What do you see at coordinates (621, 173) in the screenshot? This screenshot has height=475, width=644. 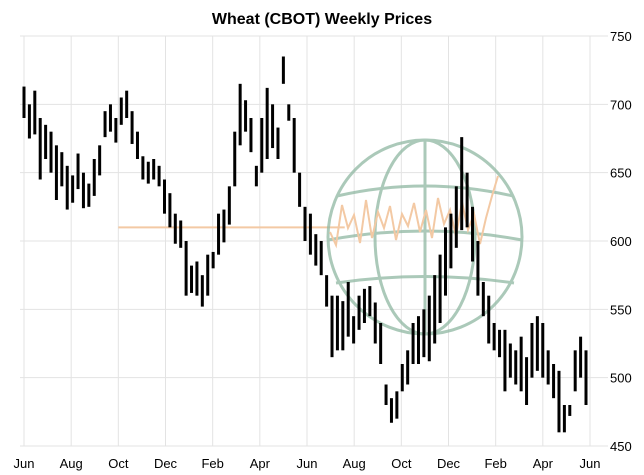 I see `y-tick-label: 650` at bounding box center [621, 173].